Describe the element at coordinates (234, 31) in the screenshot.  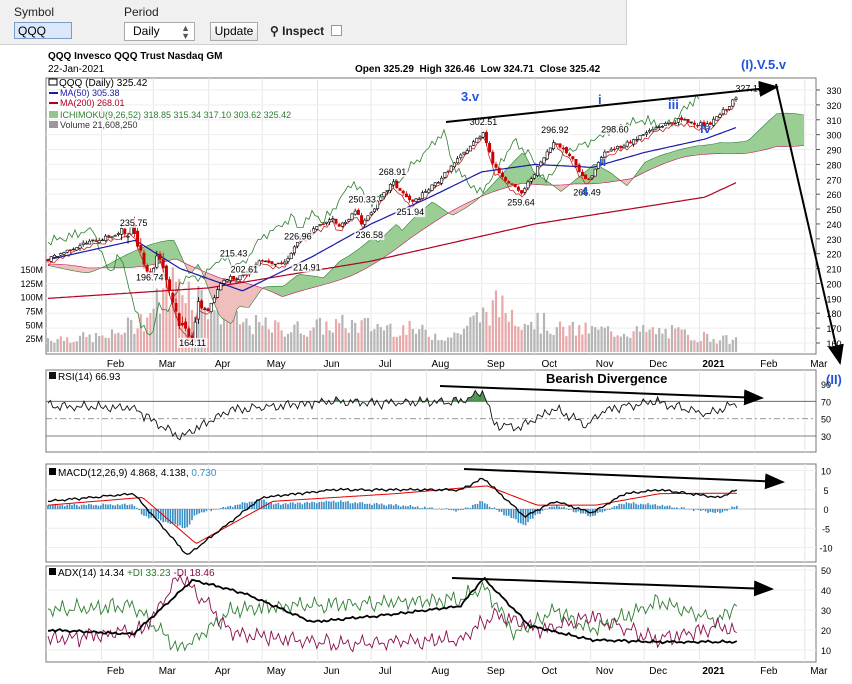
I see `update-button: Update` at that location.